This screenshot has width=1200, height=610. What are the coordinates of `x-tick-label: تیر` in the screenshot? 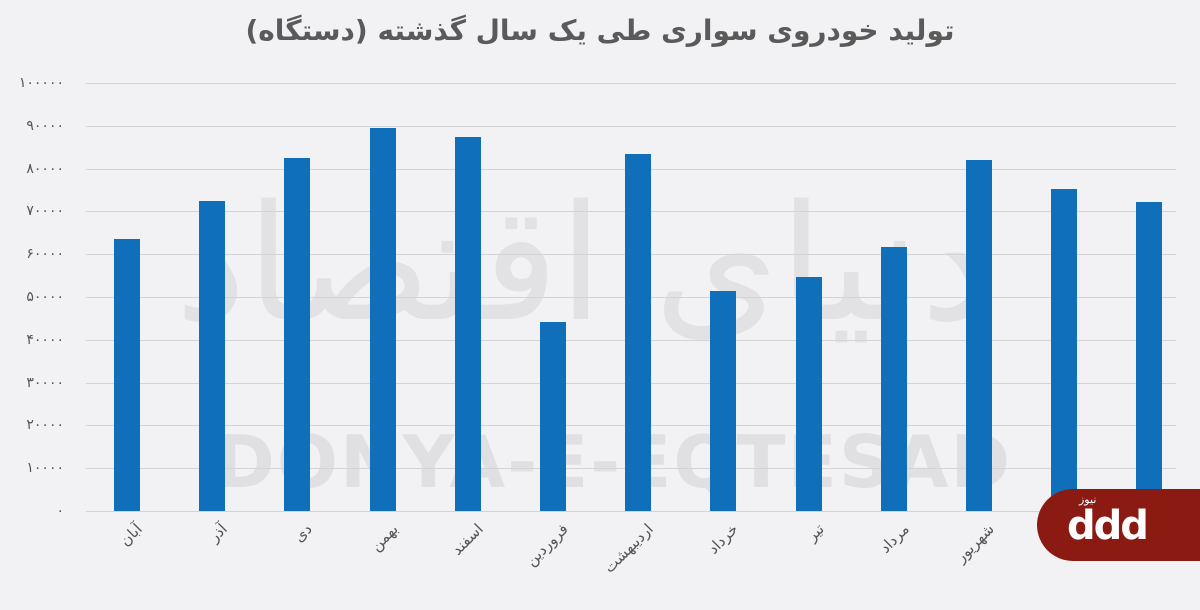 It's located at (815, 532).